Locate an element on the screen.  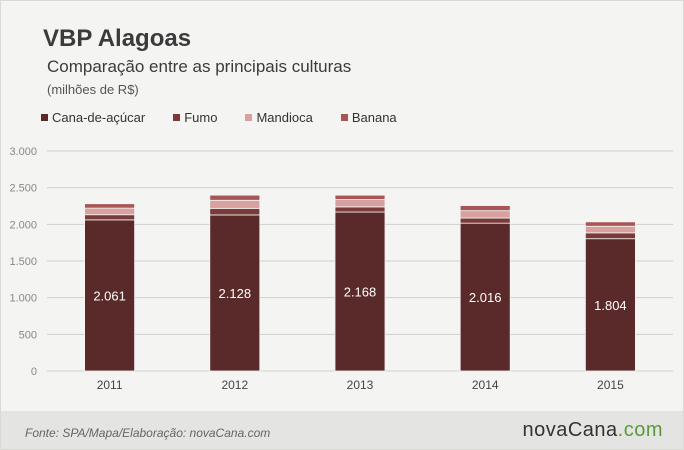
legend-item-cana: Cana-de-açúcar is located at coordinates (93, 117).